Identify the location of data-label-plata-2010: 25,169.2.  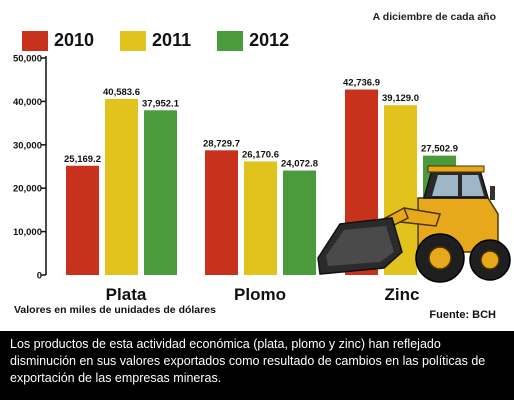
(82, 159).